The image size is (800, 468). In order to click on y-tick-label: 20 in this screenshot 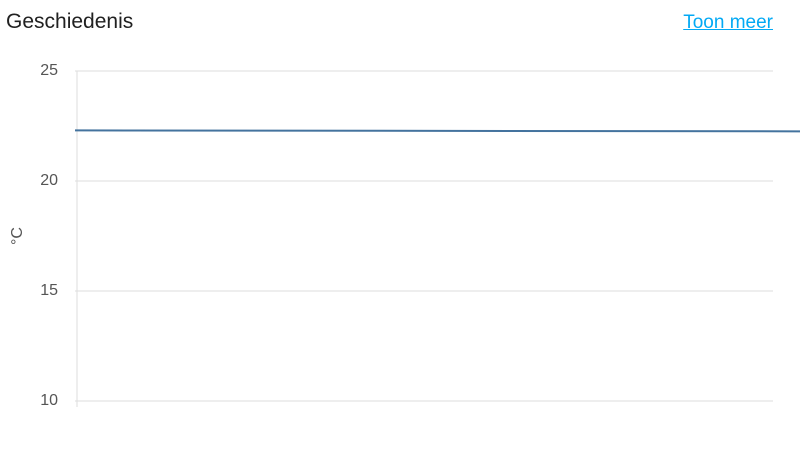, I will do `click(49, 180)`.